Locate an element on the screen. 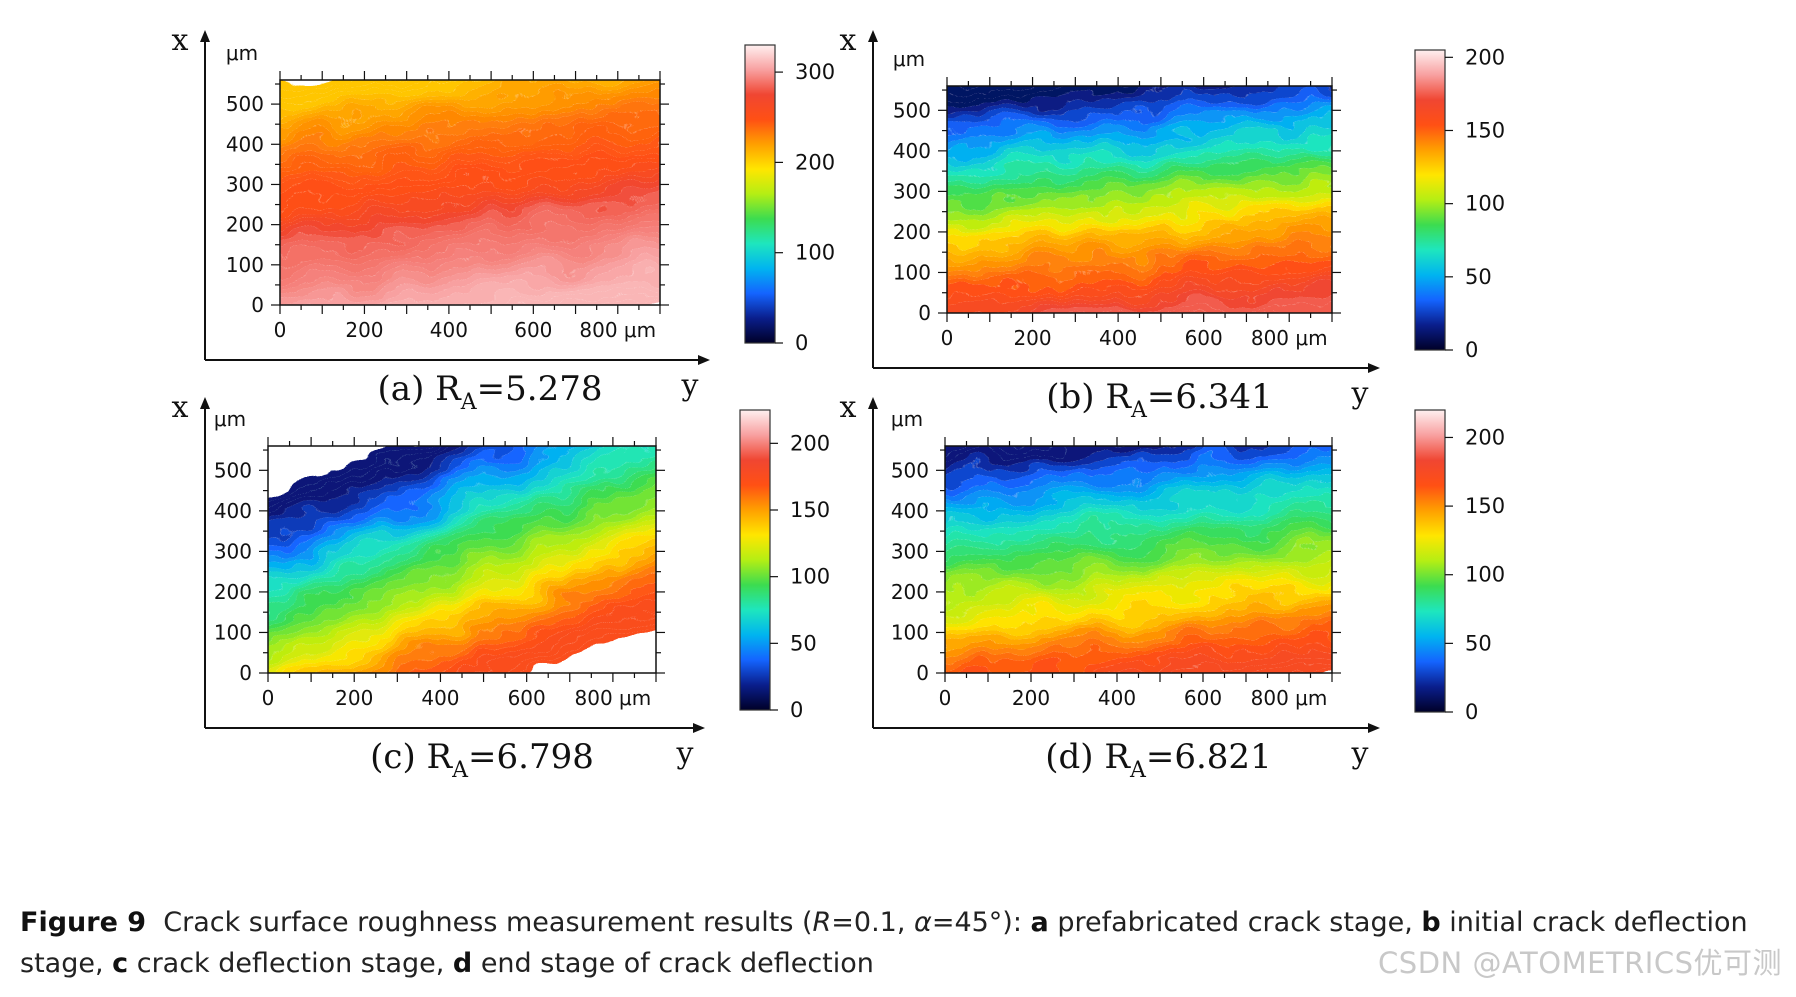  caption-part-d-letter: d is located at coordinates (462, 963).